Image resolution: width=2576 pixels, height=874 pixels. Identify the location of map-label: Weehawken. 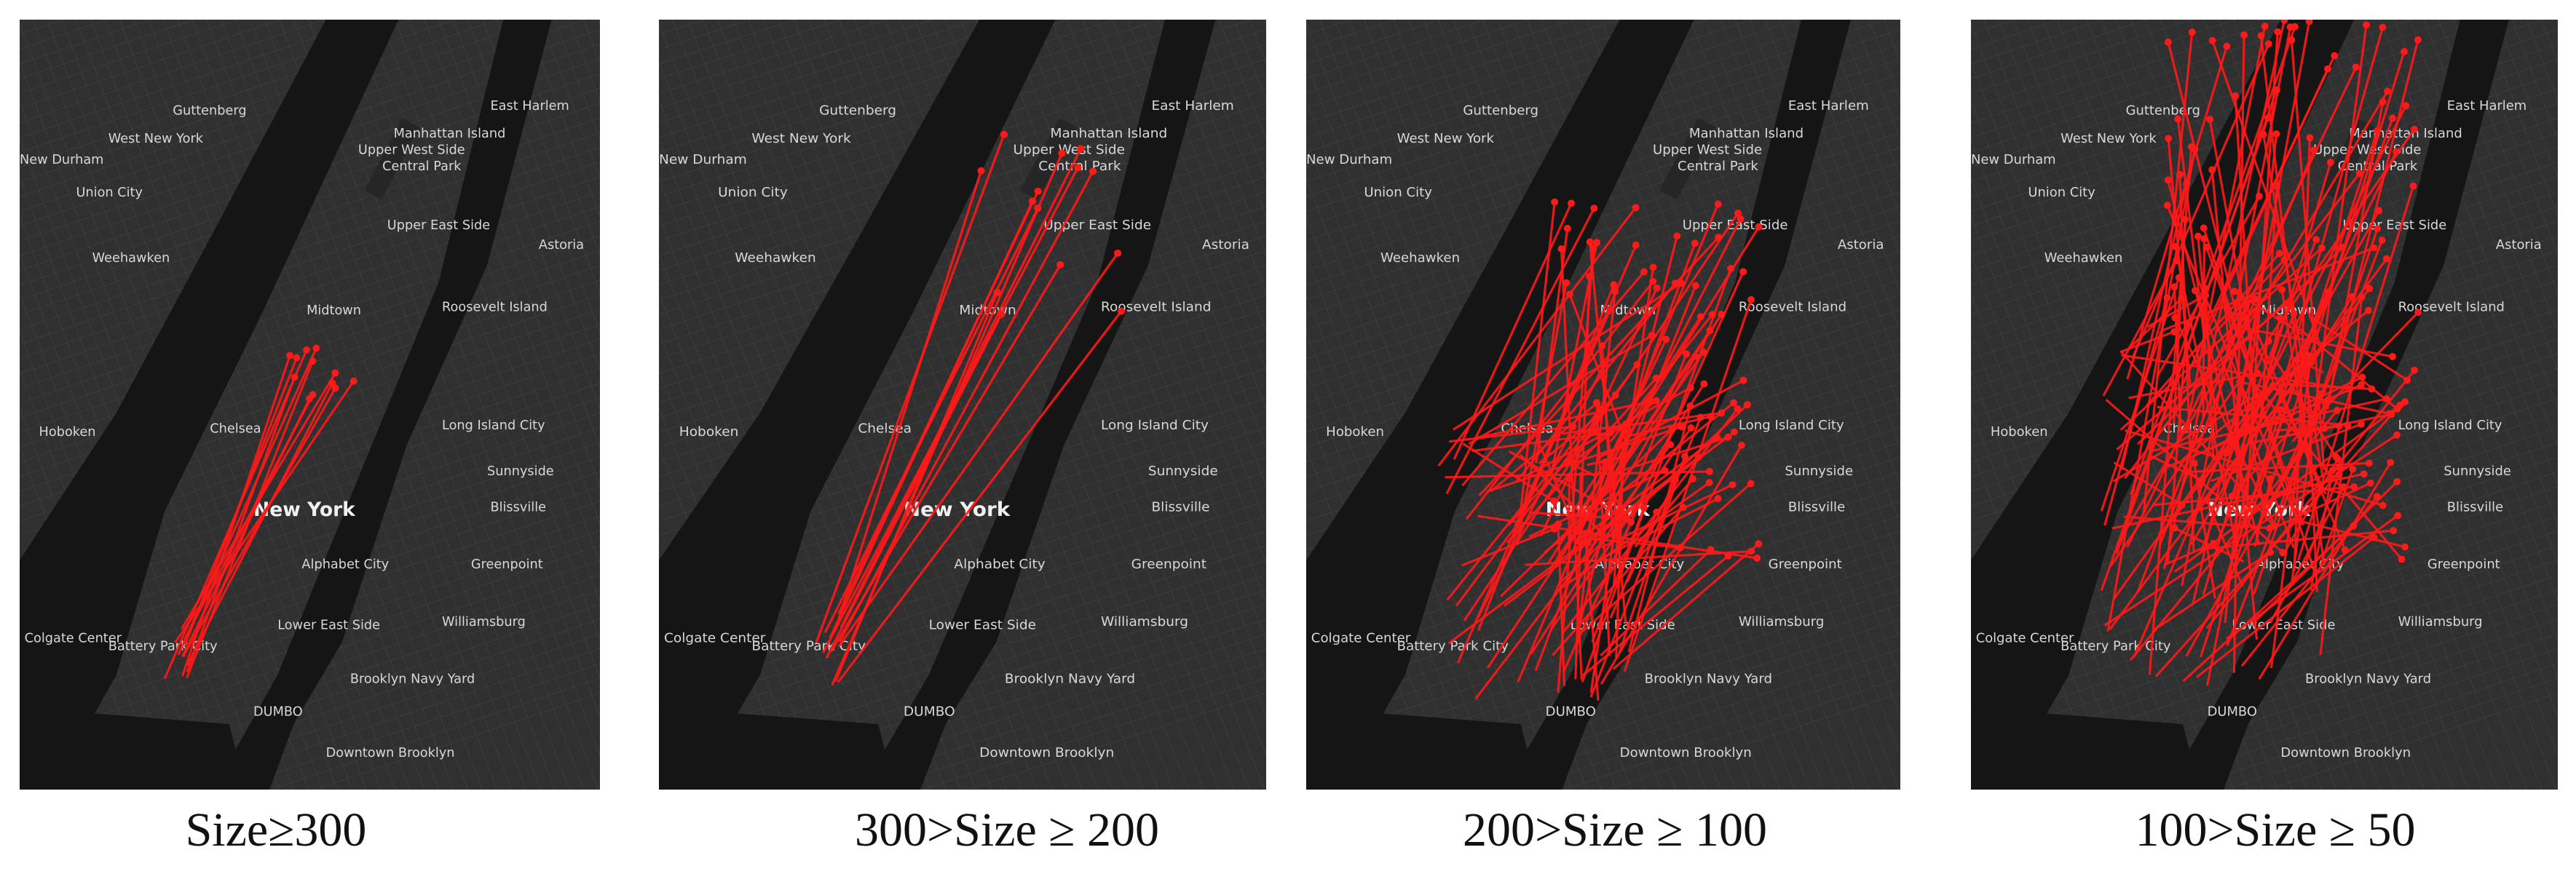
(131, 258).